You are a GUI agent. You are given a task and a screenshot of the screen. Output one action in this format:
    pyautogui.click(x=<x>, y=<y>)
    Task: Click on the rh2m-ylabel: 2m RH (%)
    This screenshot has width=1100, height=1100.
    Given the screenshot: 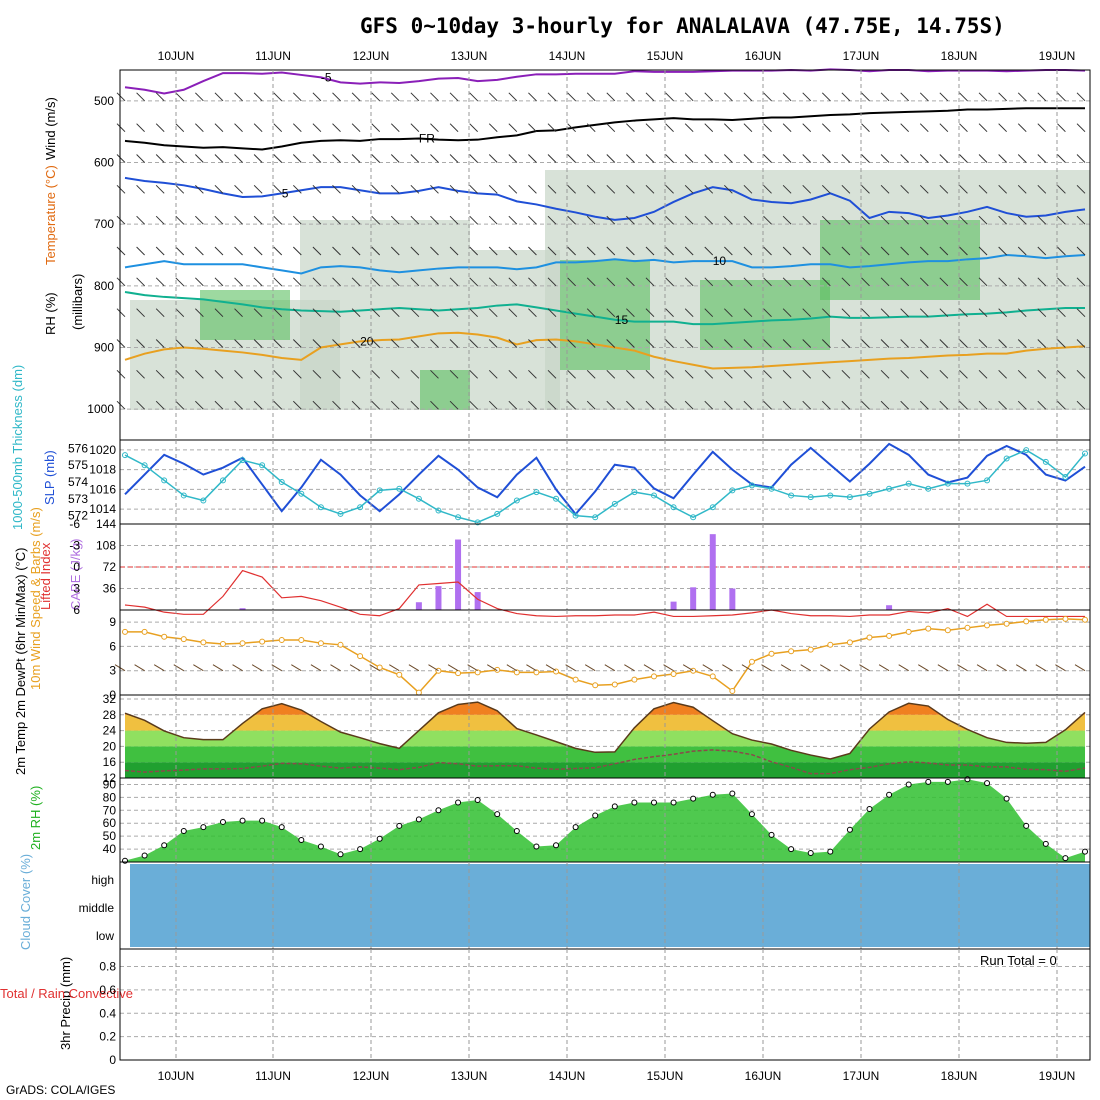 What is the action you would take?
    pyautogui.click(x=35, y=818)
    